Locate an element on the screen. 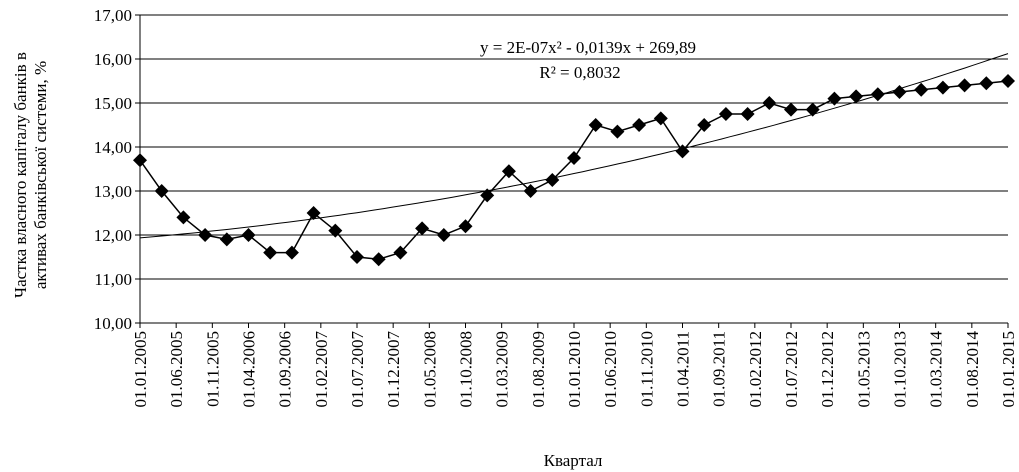 The height and width of the screenshot is (472, 1019). x-tick-label: 01.02.2012 is located at coordinates (755, 369).